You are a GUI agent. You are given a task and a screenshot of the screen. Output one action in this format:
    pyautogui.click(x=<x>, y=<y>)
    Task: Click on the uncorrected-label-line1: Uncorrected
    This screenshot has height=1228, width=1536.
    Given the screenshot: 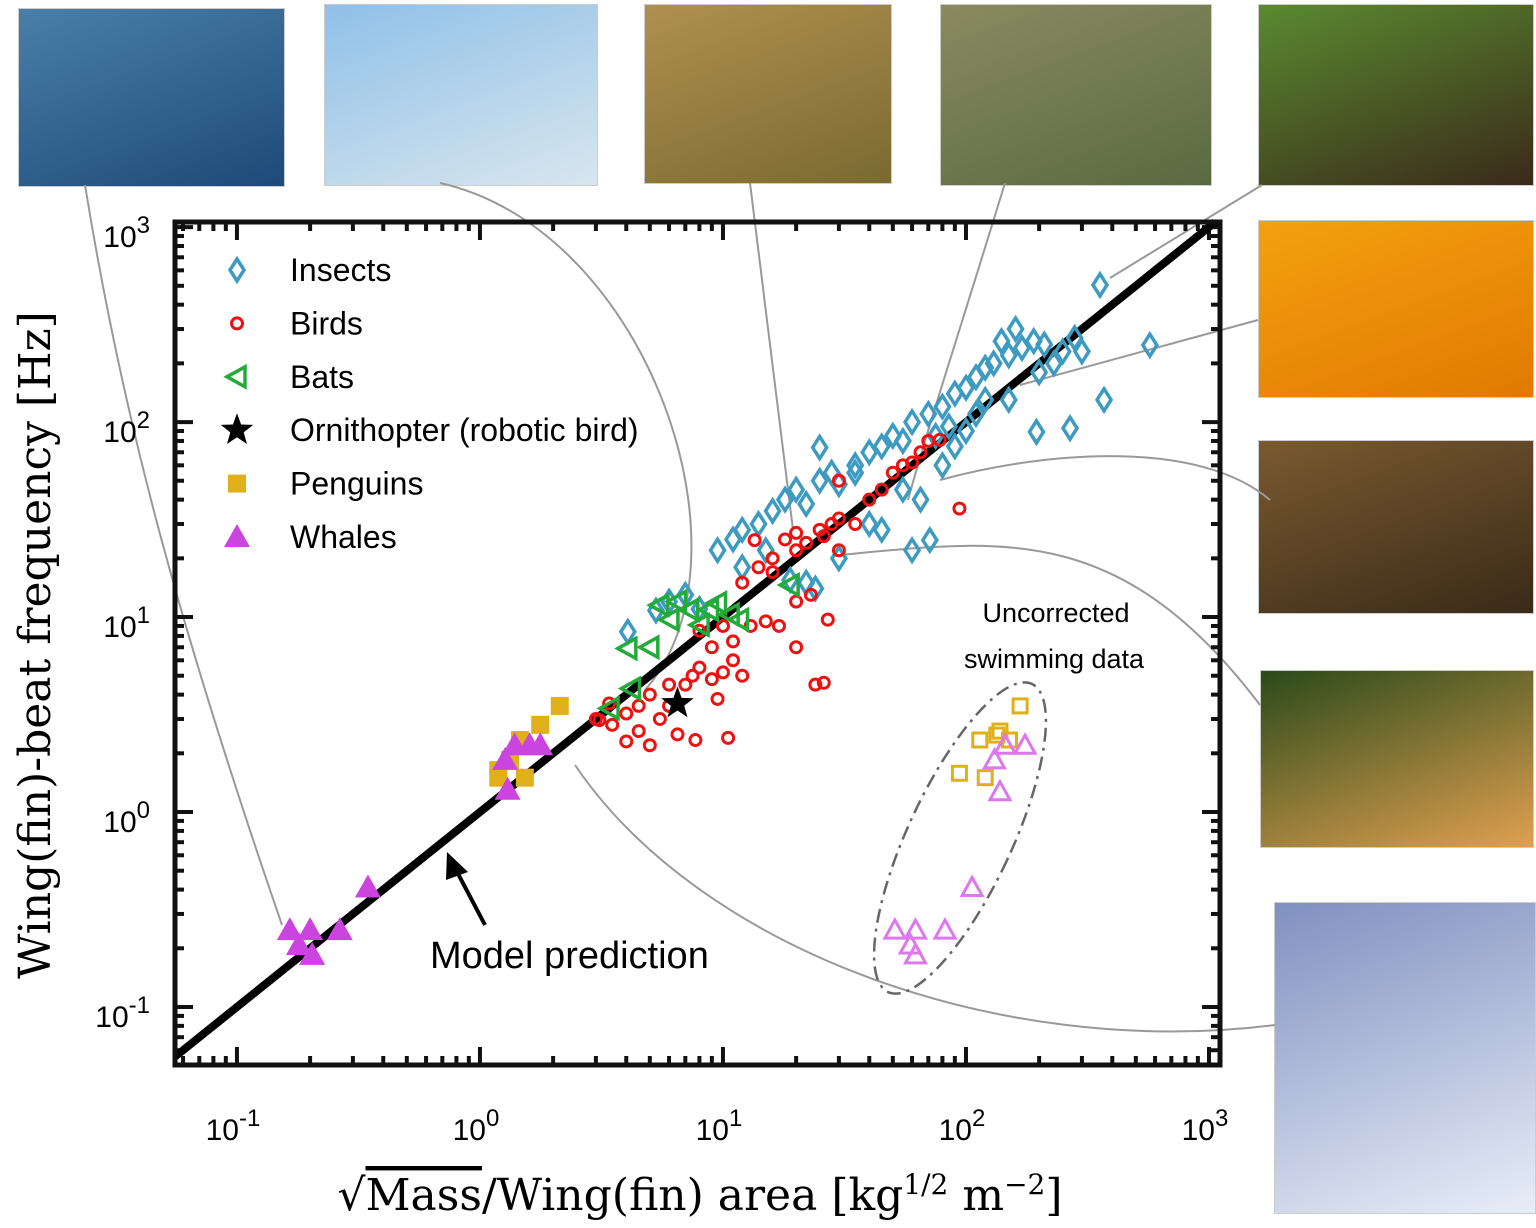 What is the action you would take?
    pyautogui.click(x=1055, y=613)
    